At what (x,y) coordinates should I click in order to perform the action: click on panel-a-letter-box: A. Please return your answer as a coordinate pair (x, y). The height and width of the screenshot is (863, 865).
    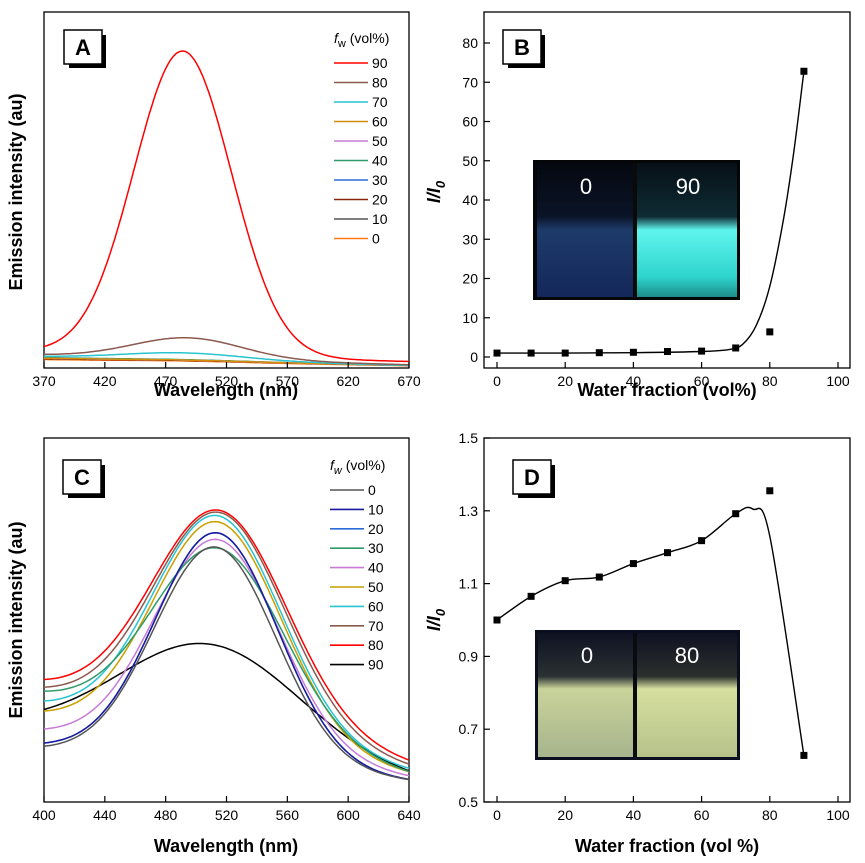
    Looking at the image, I should click on (84, 48).